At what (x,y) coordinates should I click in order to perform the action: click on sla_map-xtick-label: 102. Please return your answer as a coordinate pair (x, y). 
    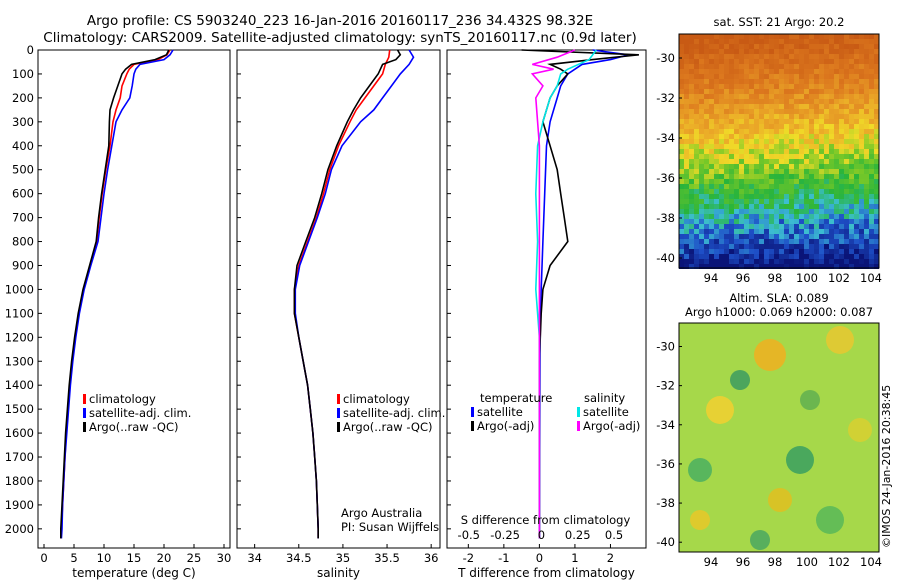
    Looking at the image, I should click on (839, 562).